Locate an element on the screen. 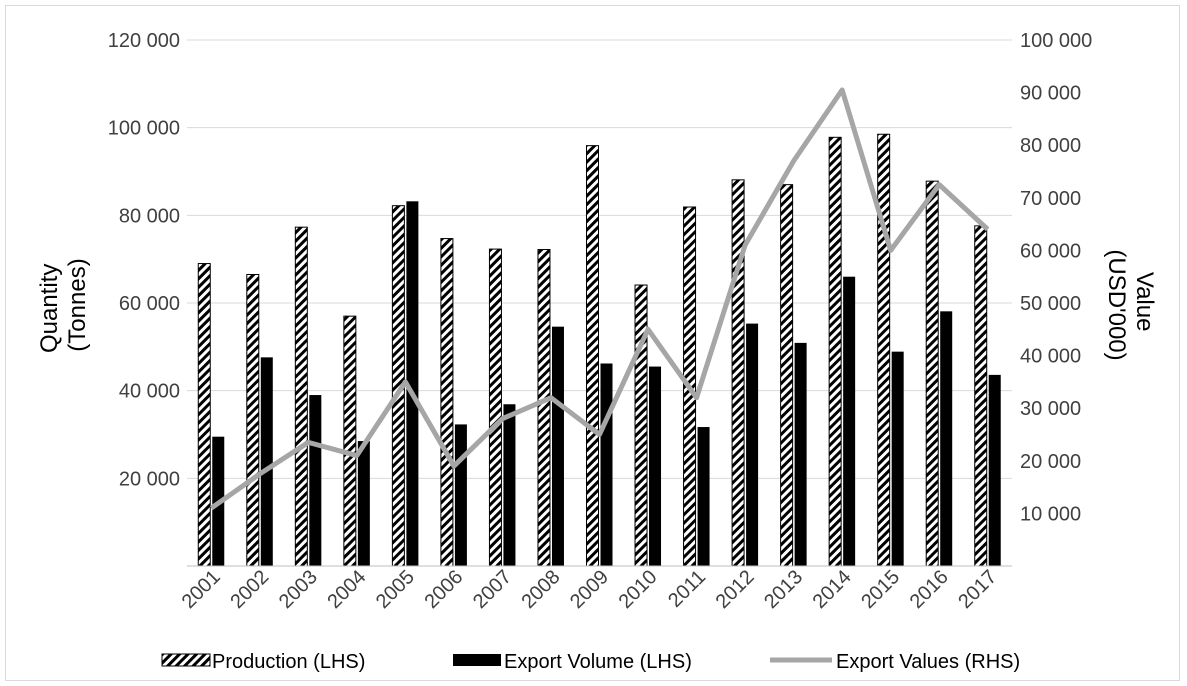  y-axis-left-title-line1: Quantity is located at coordinates (49, 308).